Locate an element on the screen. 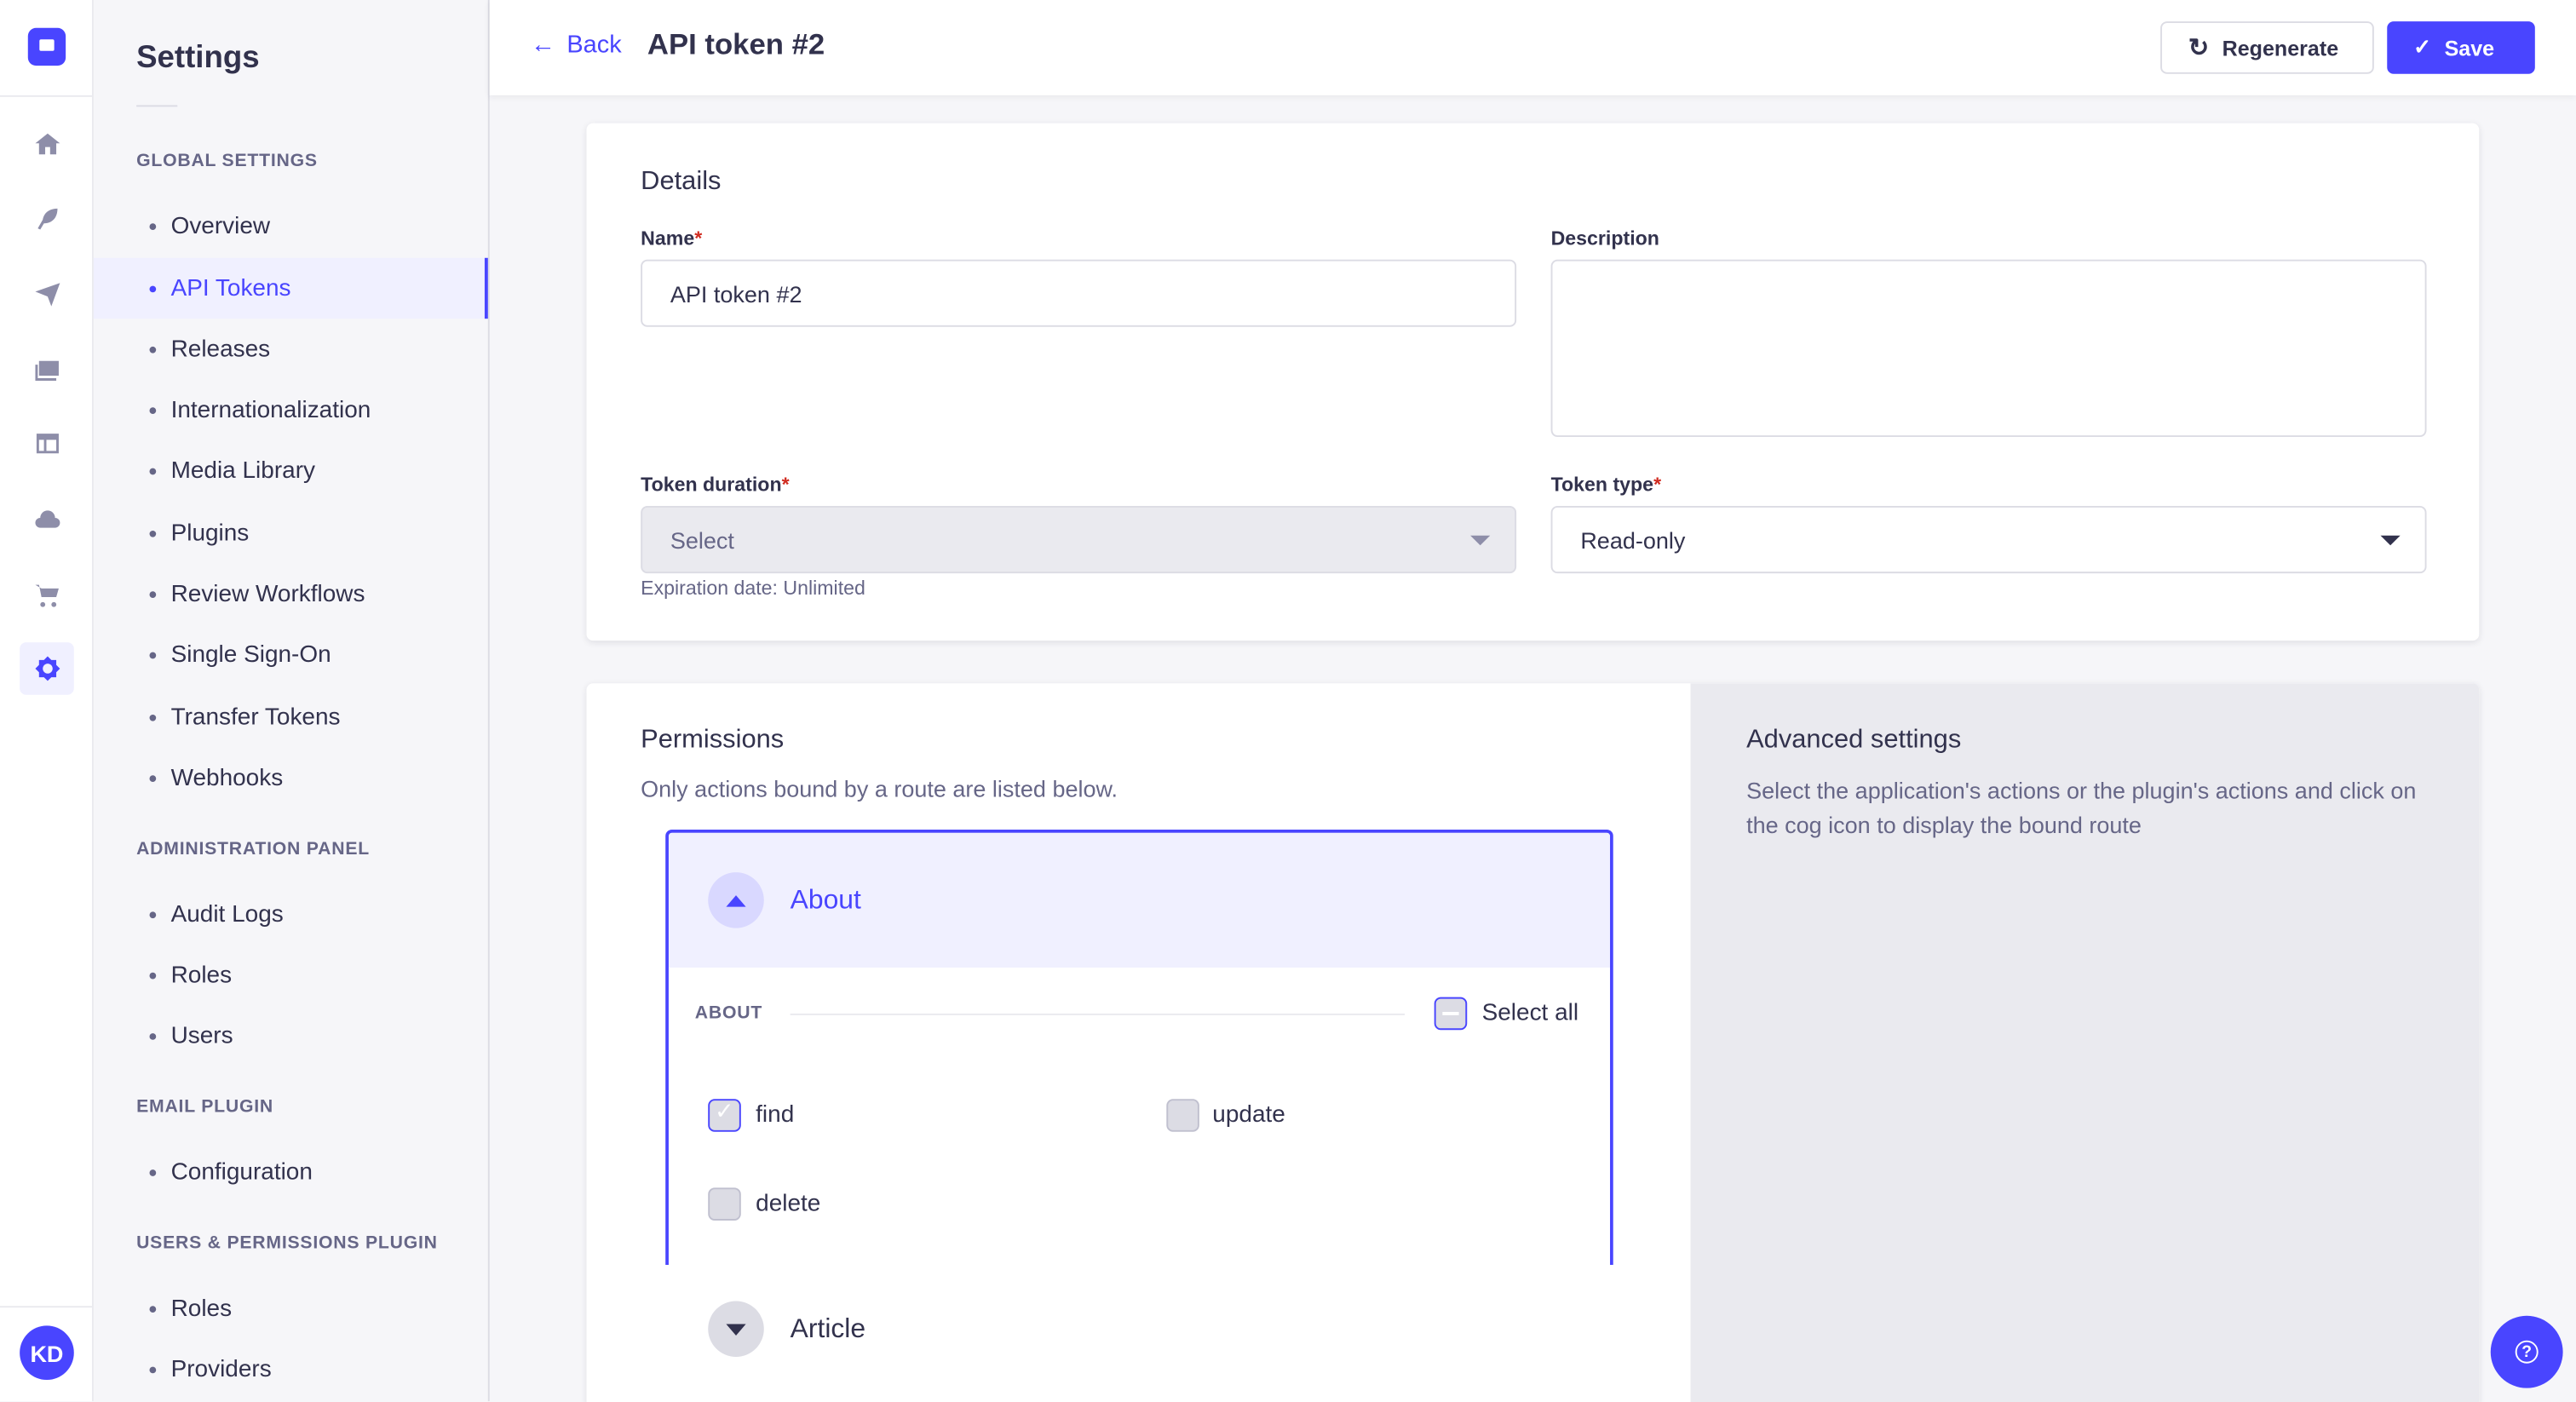  accordion-title: Article is located at coordinates (828, 1328).